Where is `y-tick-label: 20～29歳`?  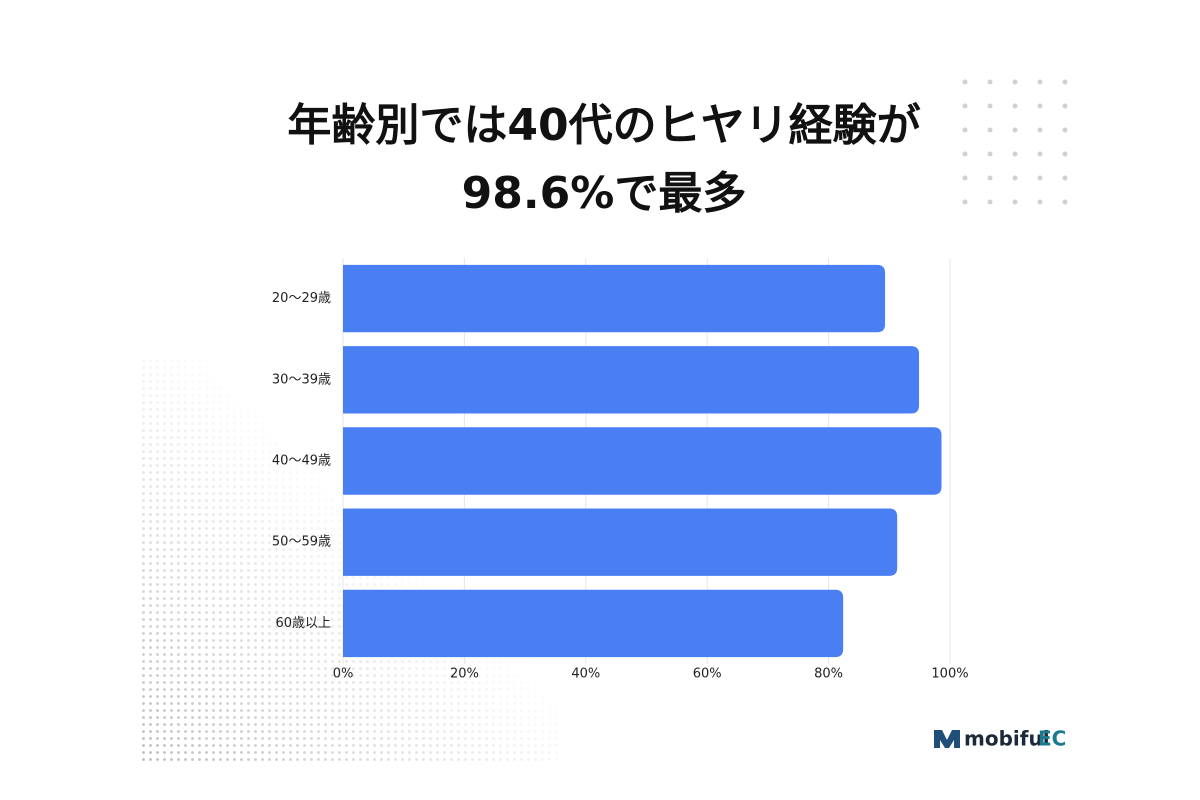 y-tick-label: 20～29歳 is located at coordinates (301, 298).